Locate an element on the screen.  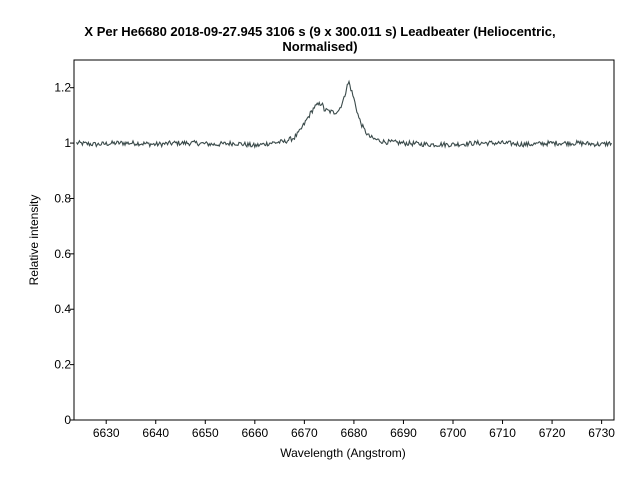
x-tick-label: 6660 is located at coordinates (254, 433).